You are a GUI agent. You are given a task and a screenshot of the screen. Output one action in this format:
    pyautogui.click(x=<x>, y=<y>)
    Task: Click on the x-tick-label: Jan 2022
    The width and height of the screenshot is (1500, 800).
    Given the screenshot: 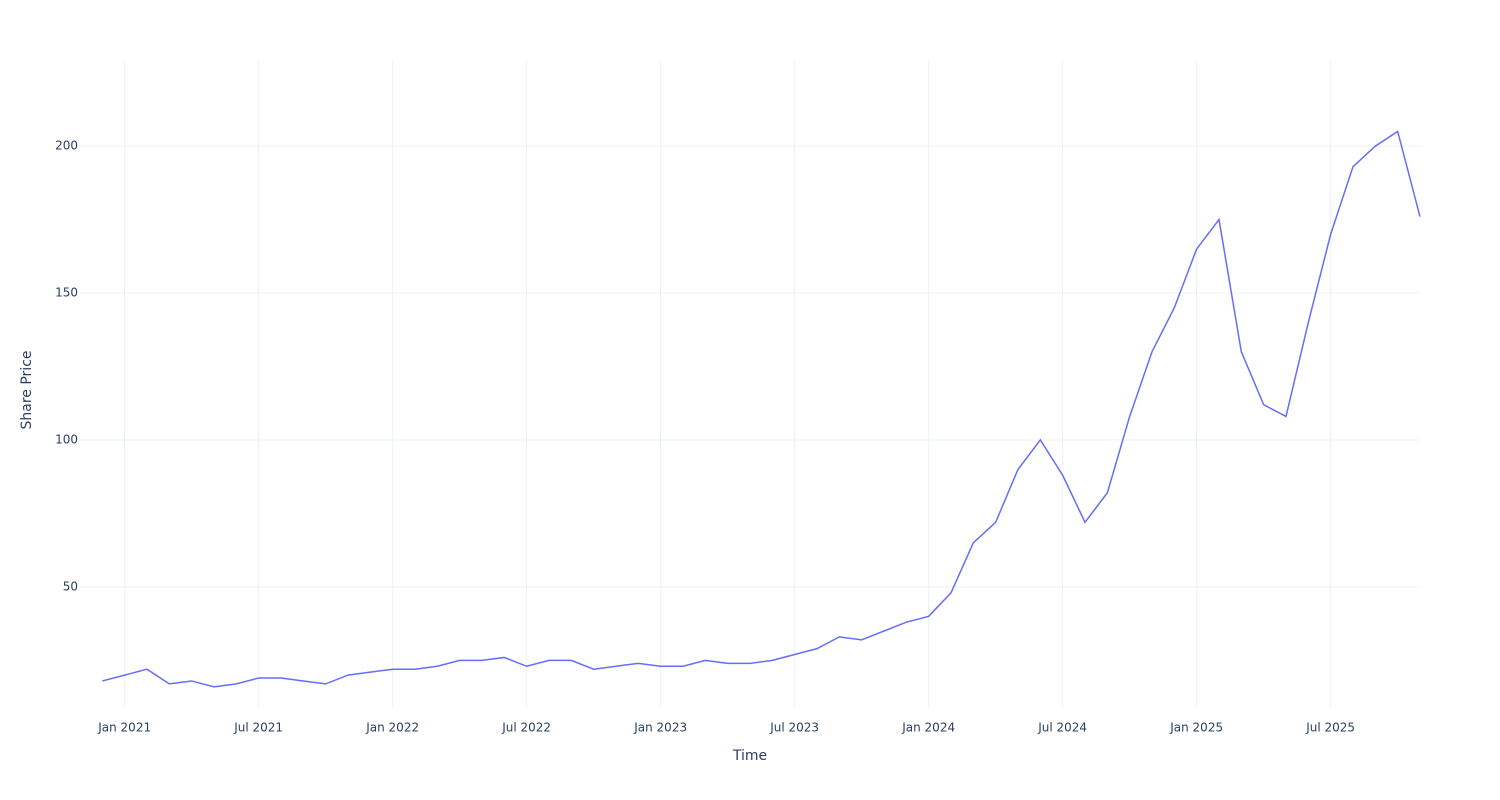 What is the action you would take?
    pyautogui.click(x=392, y=728)
    